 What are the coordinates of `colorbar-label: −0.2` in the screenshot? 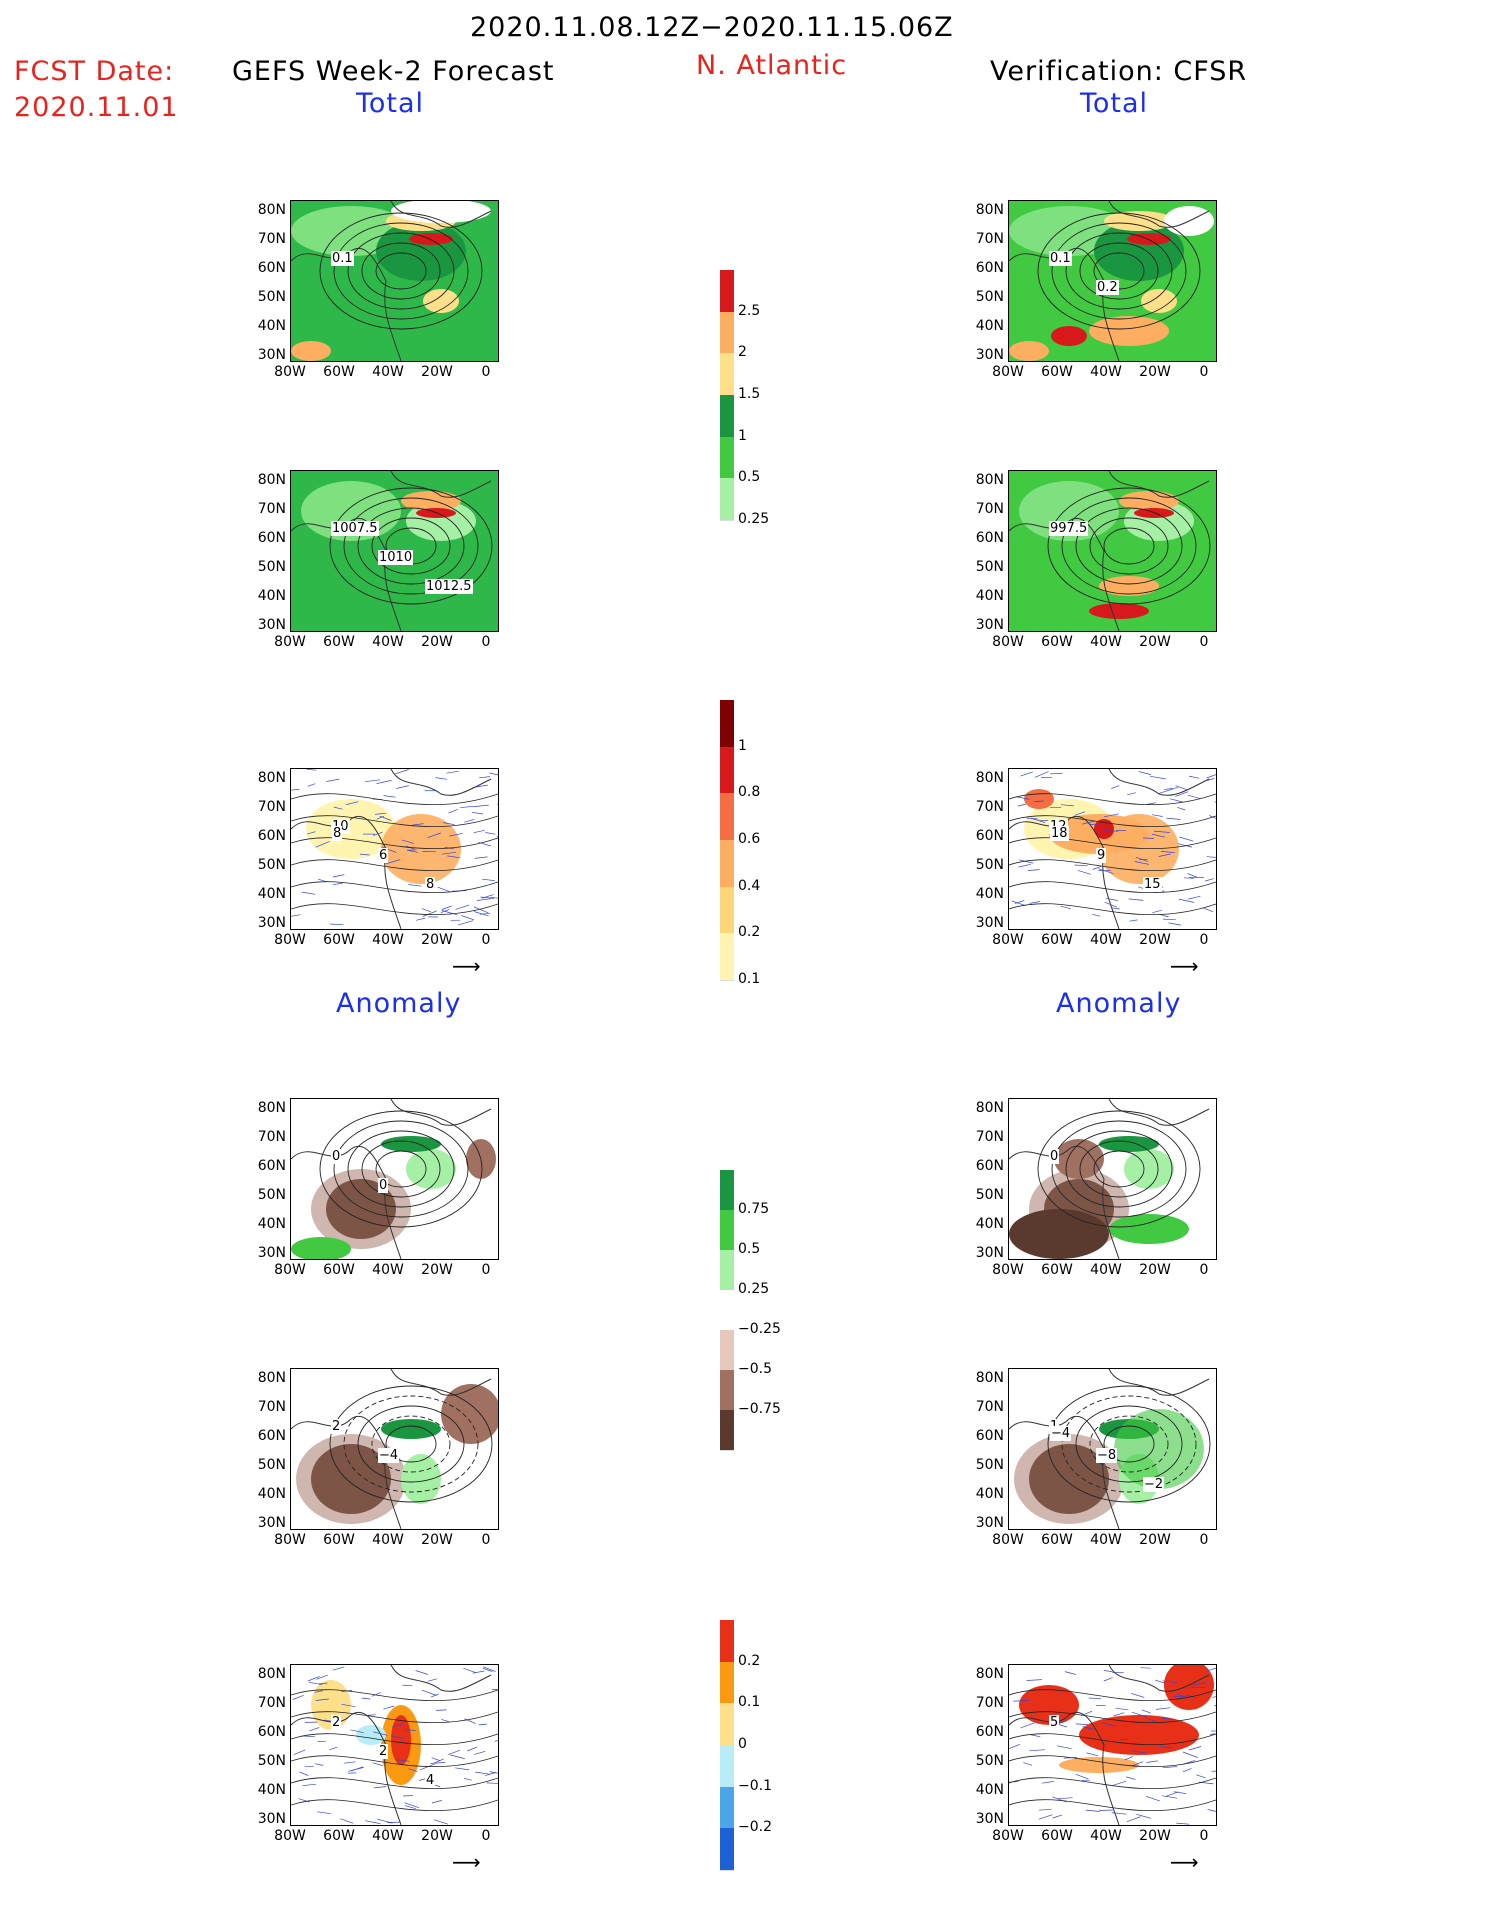 It's located at (755, 1827).